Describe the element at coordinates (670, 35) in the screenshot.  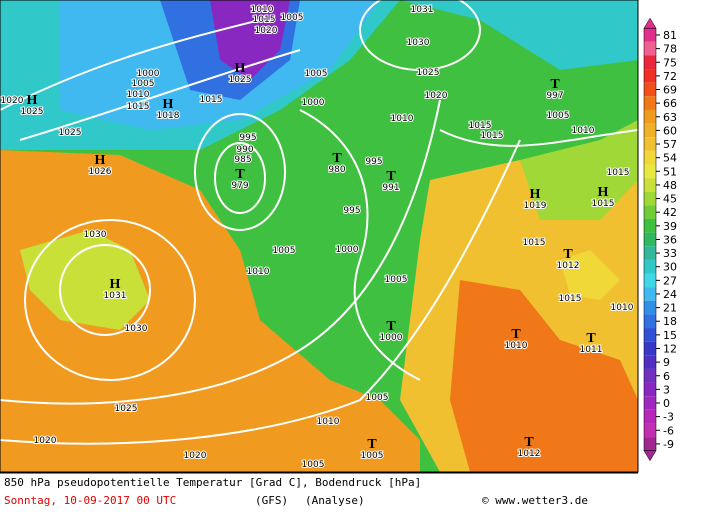
I see `colorbar-label: 81` at that location.